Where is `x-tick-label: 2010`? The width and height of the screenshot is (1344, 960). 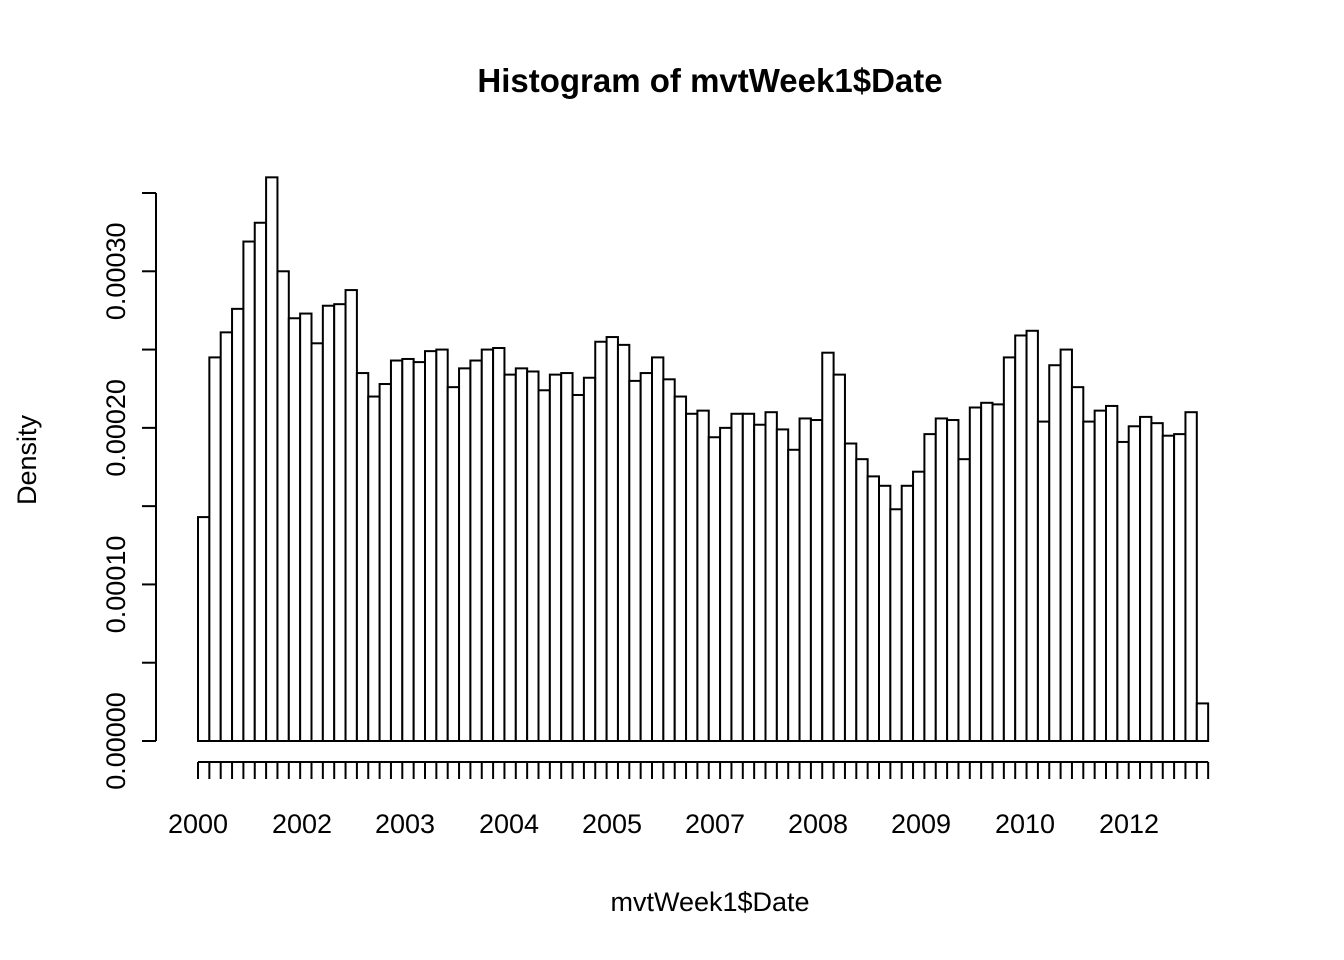
x-tick-label: 2010 is located at coordinates (1025, 824).